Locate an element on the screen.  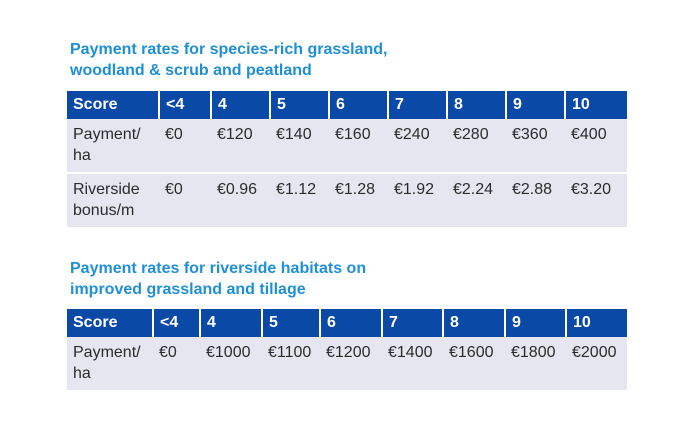
table-cell: €140 is located at coordinates (299, 146).